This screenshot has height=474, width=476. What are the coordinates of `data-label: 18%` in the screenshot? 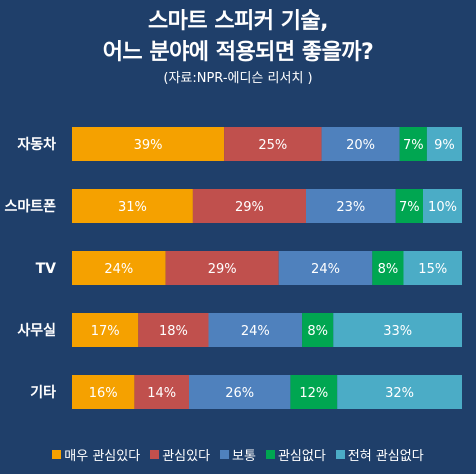 It's located at (173, 331).